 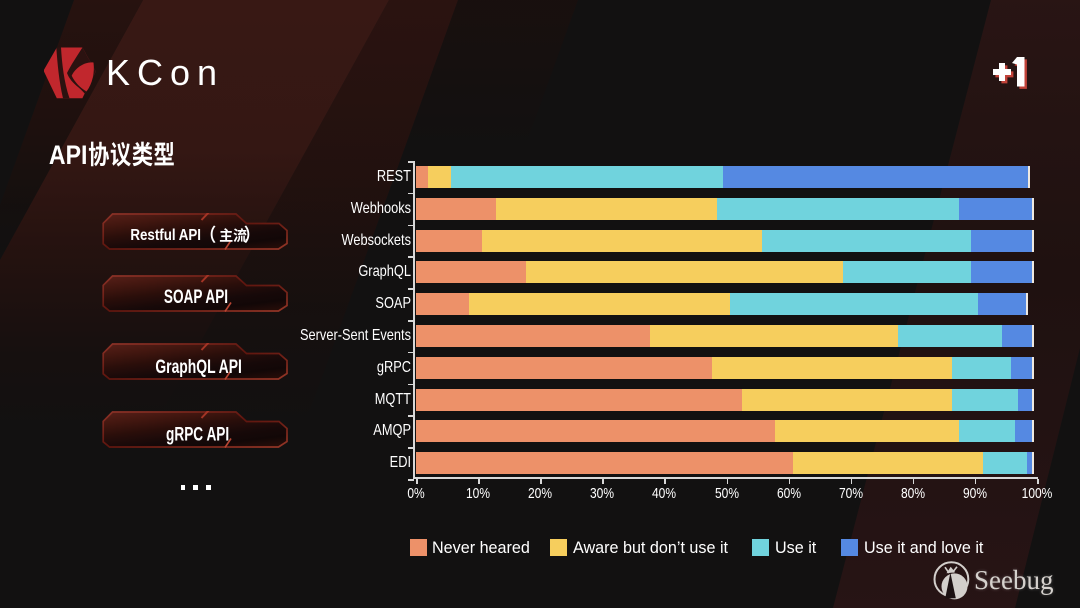 I want to click on svg-text: GraphQL API, so click(x=198, y=367).